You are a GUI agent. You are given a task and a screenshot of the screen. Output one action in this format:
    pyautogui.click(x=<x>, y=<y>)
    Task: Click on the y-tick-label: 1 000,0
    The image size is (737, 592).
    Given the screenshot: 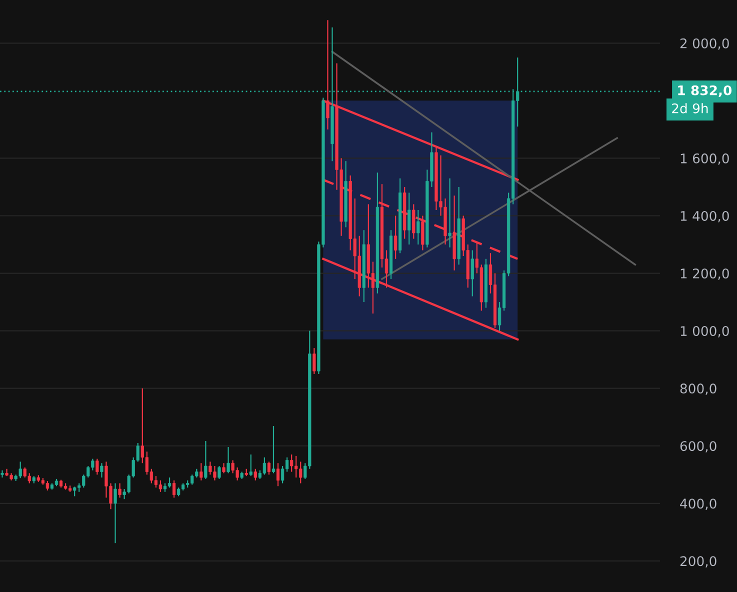 What is the action you would take?
    pyautogui.click(x=704, y=332)
    